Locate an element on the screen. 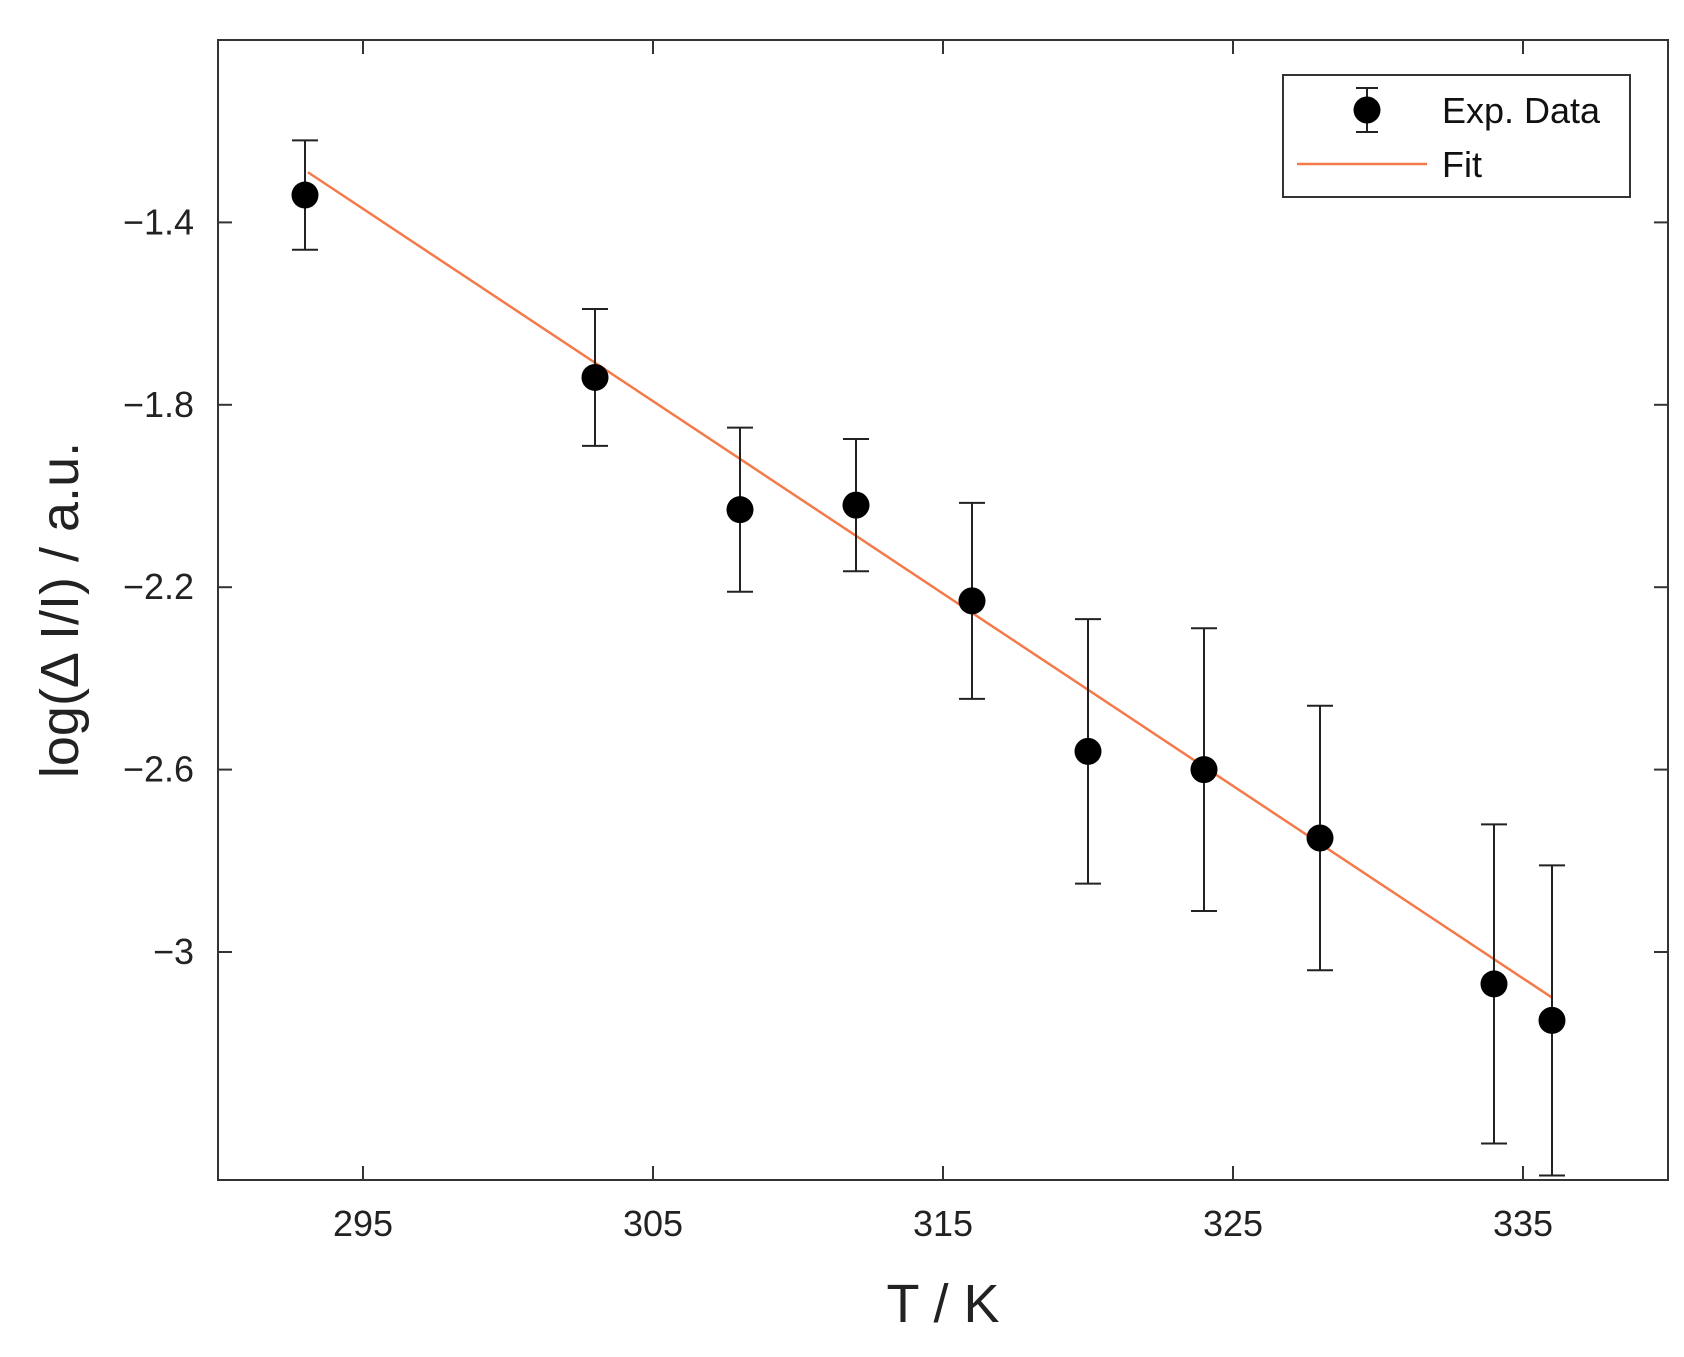 The width and height of the screenshot is (1684, 1357). x-tick-label: 295 is located at coordinates (363, 1223).